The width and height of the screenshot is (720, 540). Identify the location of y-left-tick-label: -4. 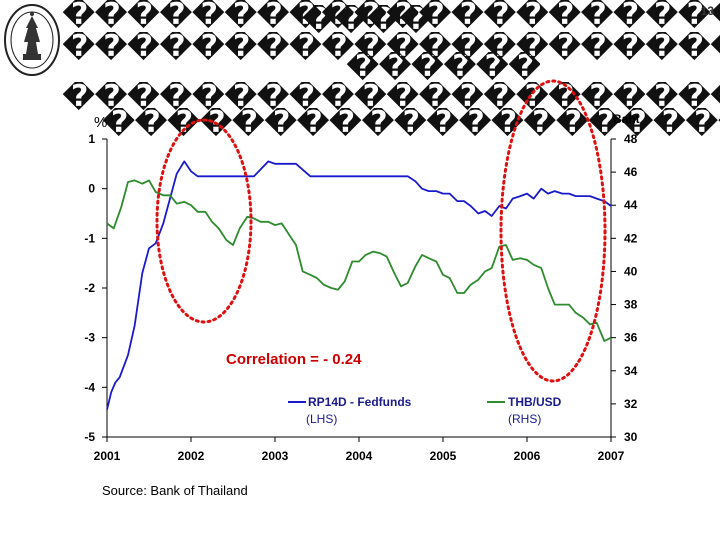
(89, 387).